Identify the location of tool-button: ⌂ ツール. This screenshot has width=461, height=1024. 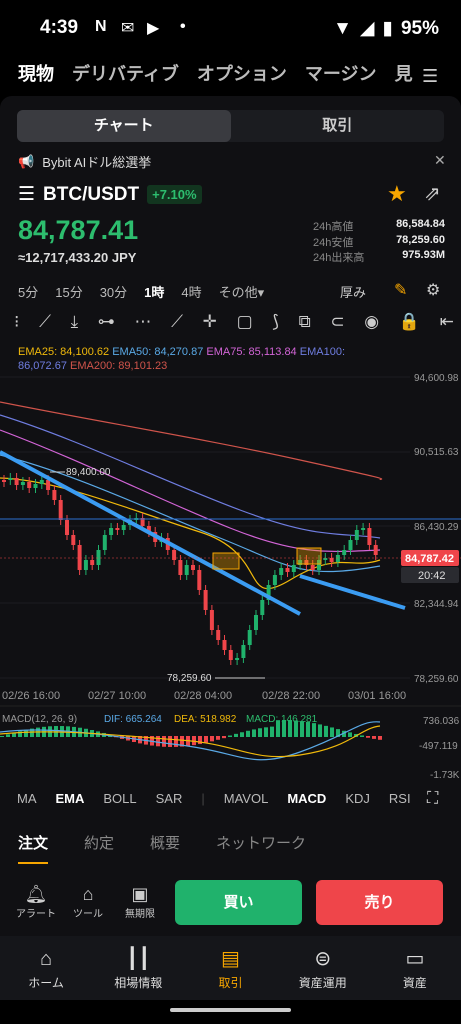
(88, 902).